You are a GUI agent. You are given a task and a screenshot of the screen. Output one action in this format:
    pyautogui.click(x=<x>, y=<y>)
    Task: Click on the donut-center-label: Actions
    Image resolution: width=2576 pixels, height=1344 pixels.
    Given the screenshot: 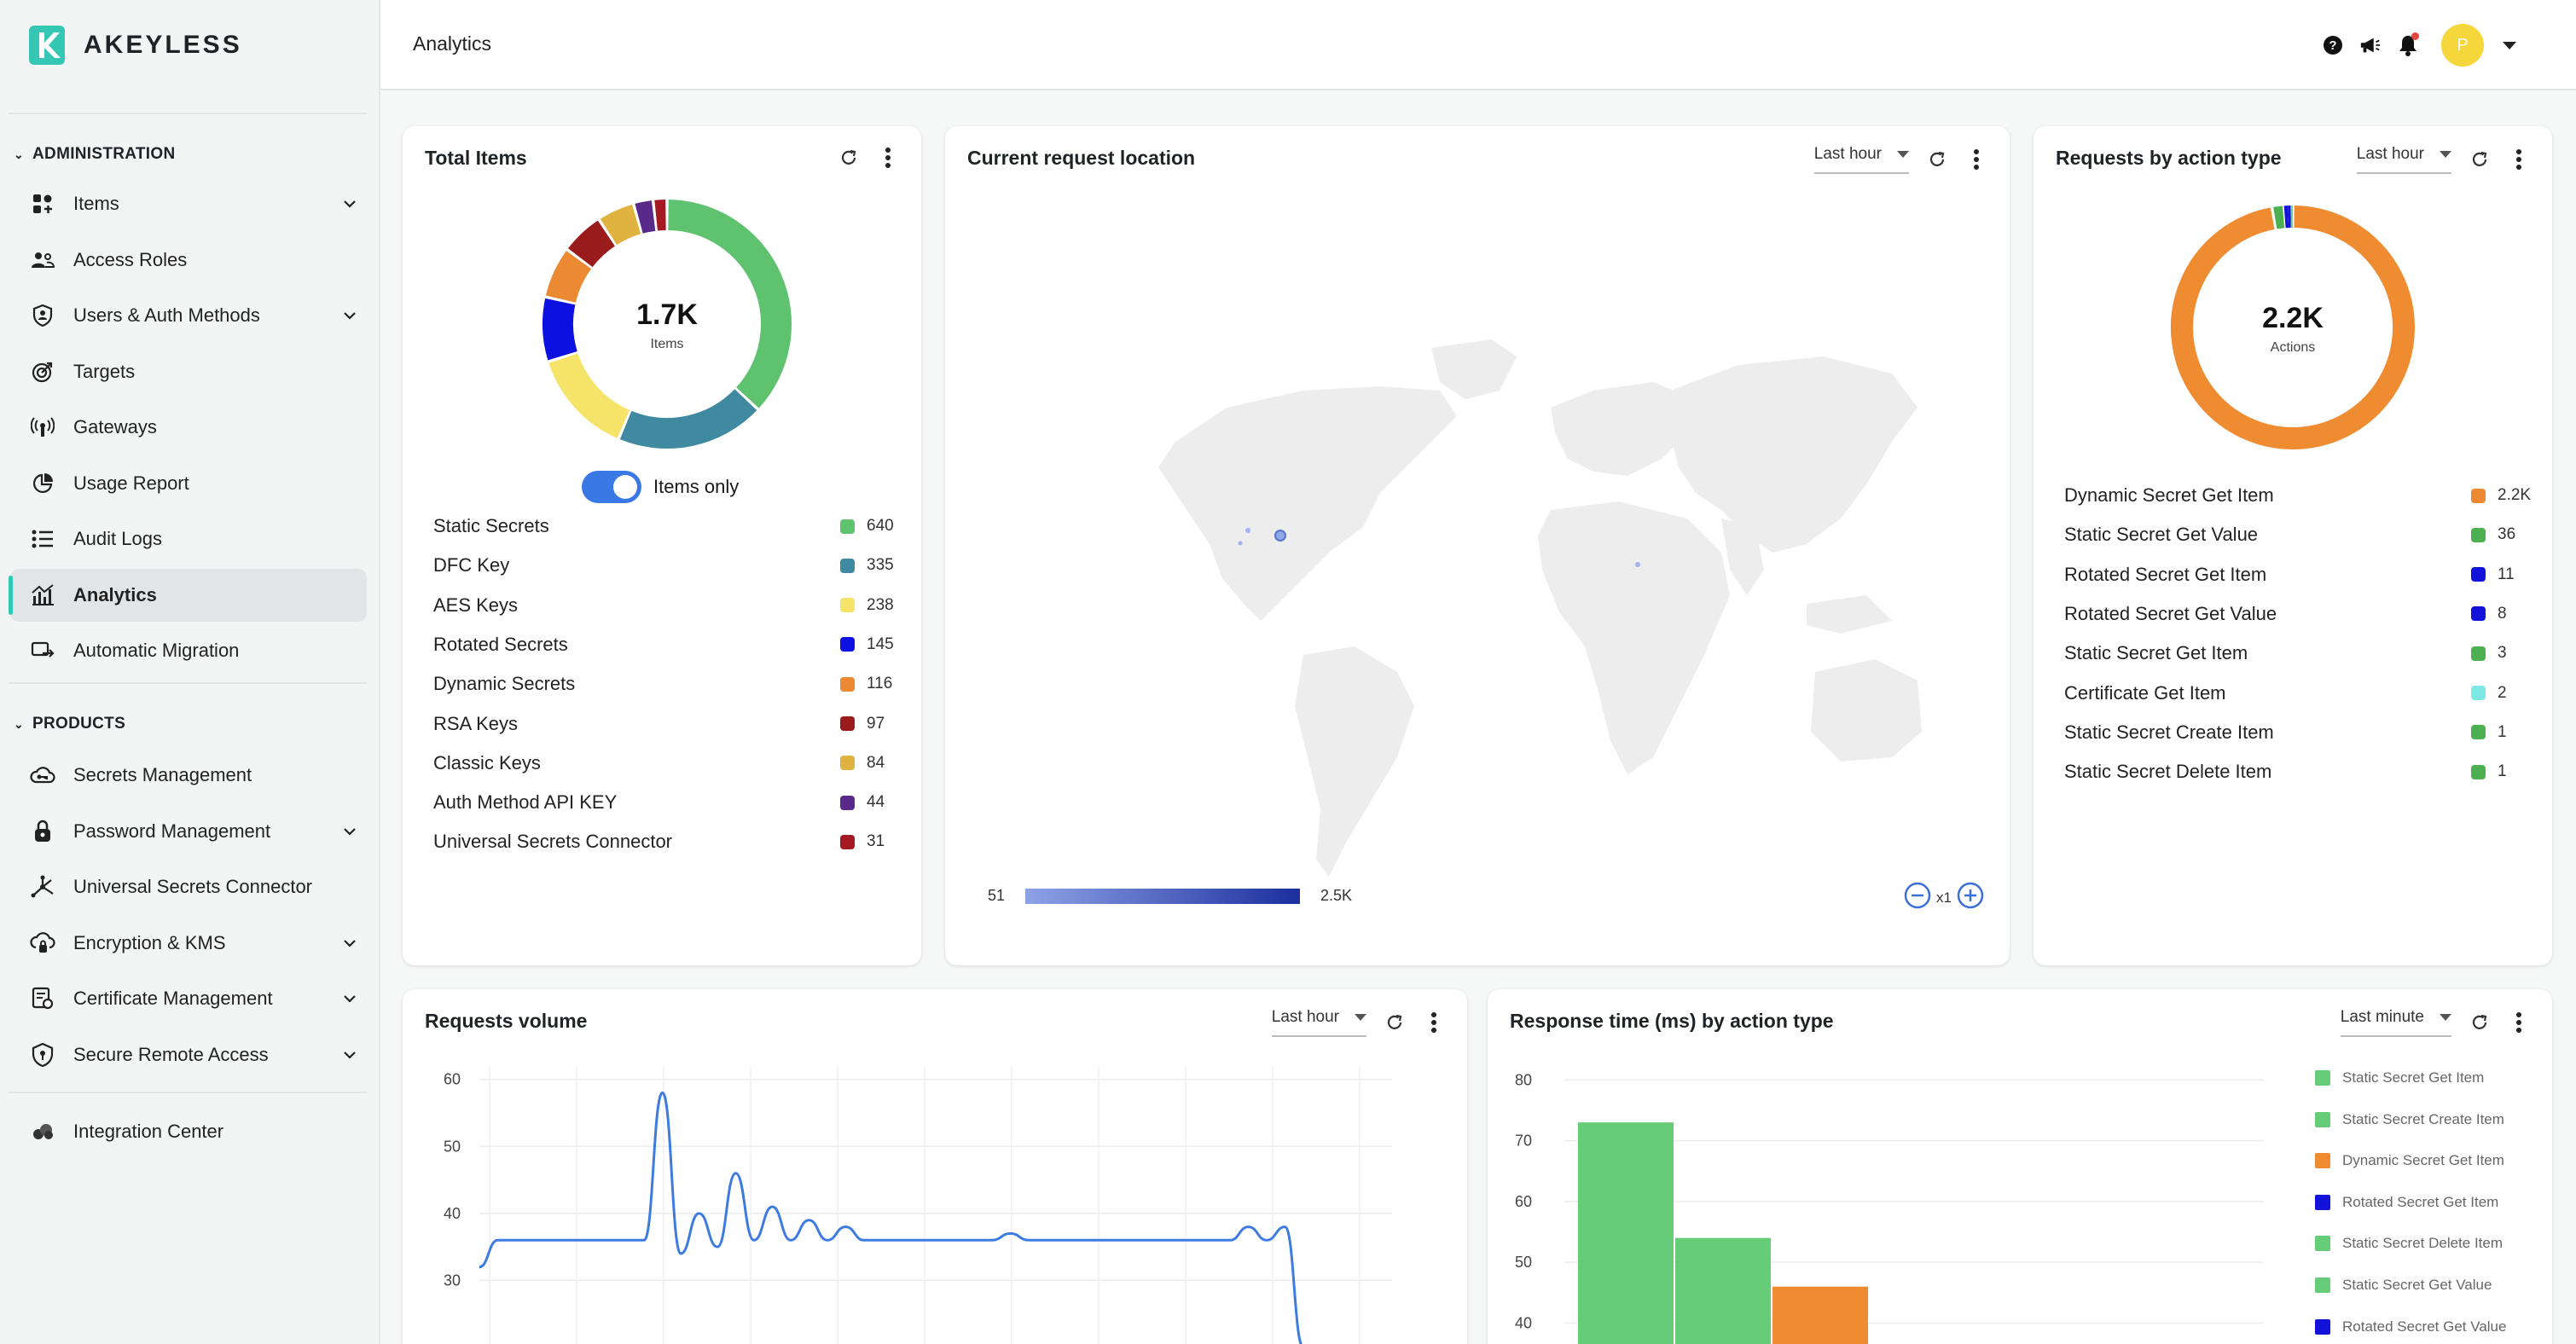 What is the action you would take?
    pyautogui.click(x=2293, y=348)
    